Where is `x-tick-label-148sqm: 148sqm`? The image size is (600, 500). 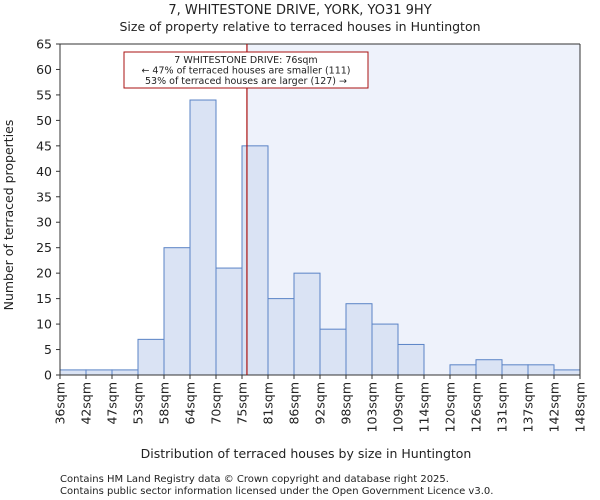 x-tick-label-148sqm: 148sqm is located at coordinates (580, 407).